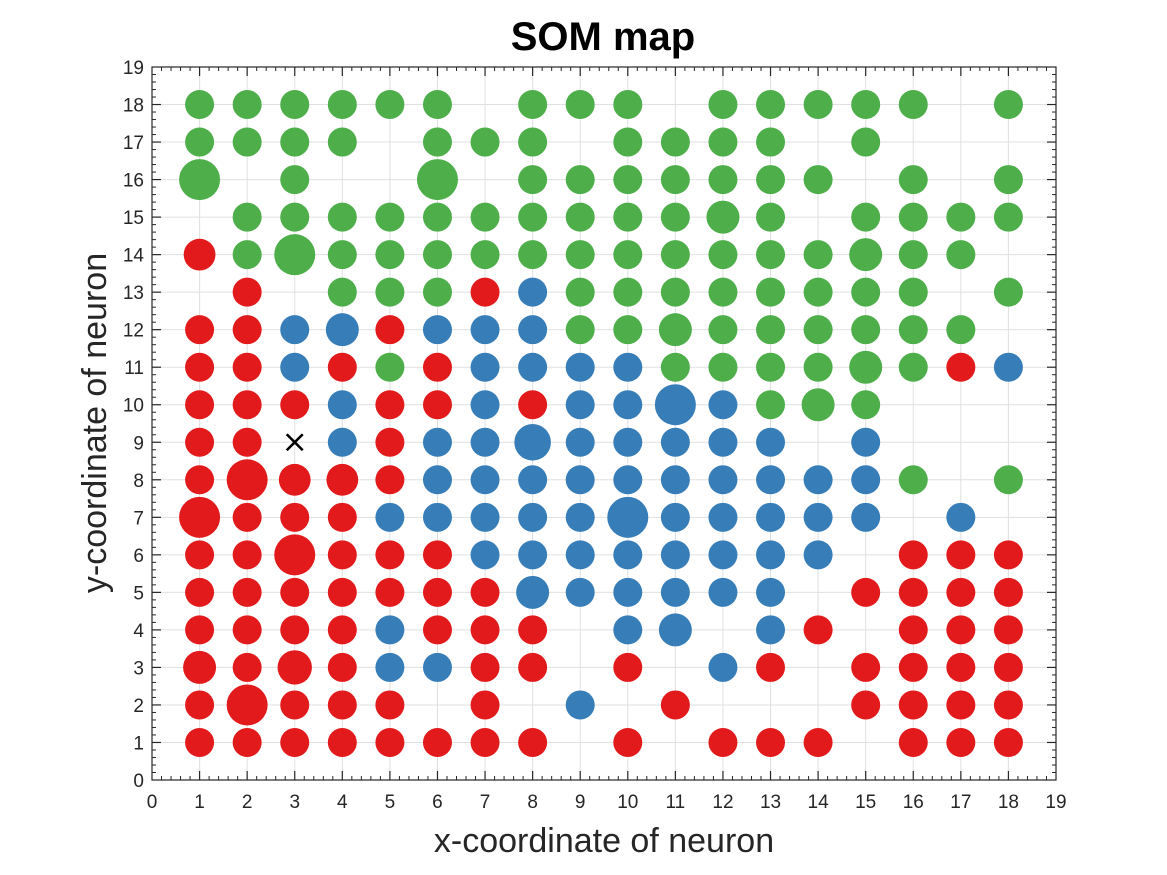  I want to click on x-tick-label: 10, so click(627, 802).